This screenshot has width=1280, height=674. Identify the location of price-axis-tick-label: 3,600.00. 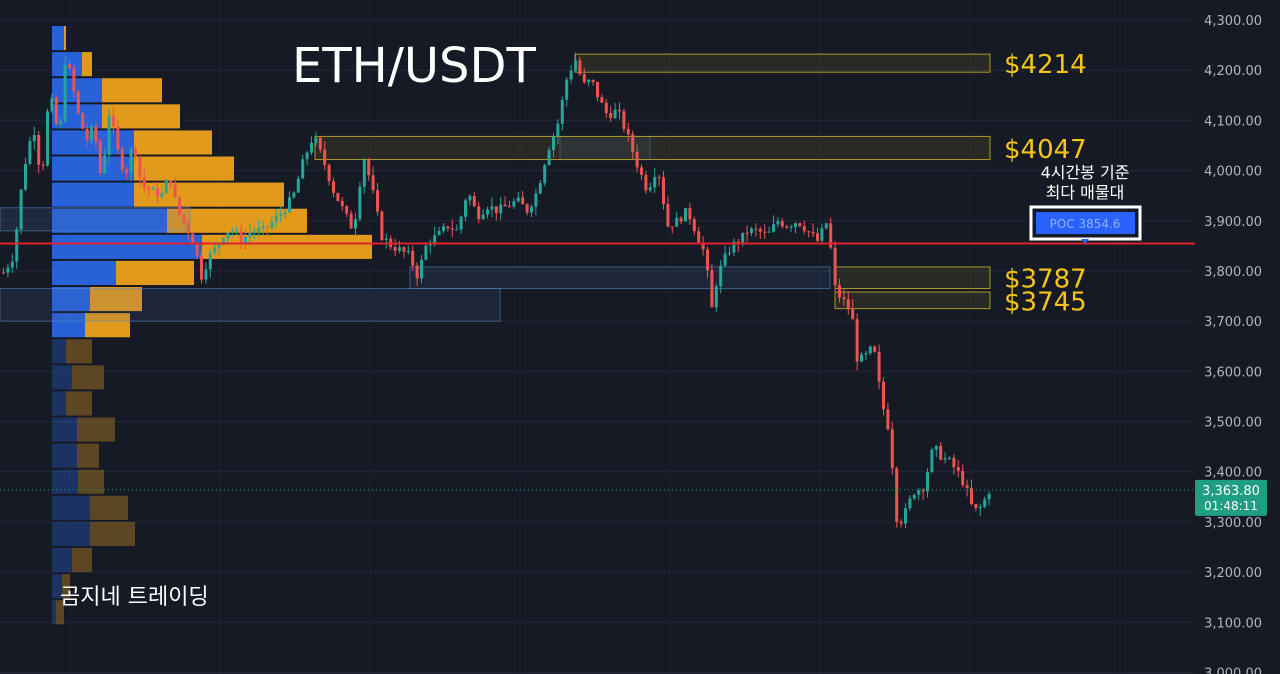
(1233, 372).